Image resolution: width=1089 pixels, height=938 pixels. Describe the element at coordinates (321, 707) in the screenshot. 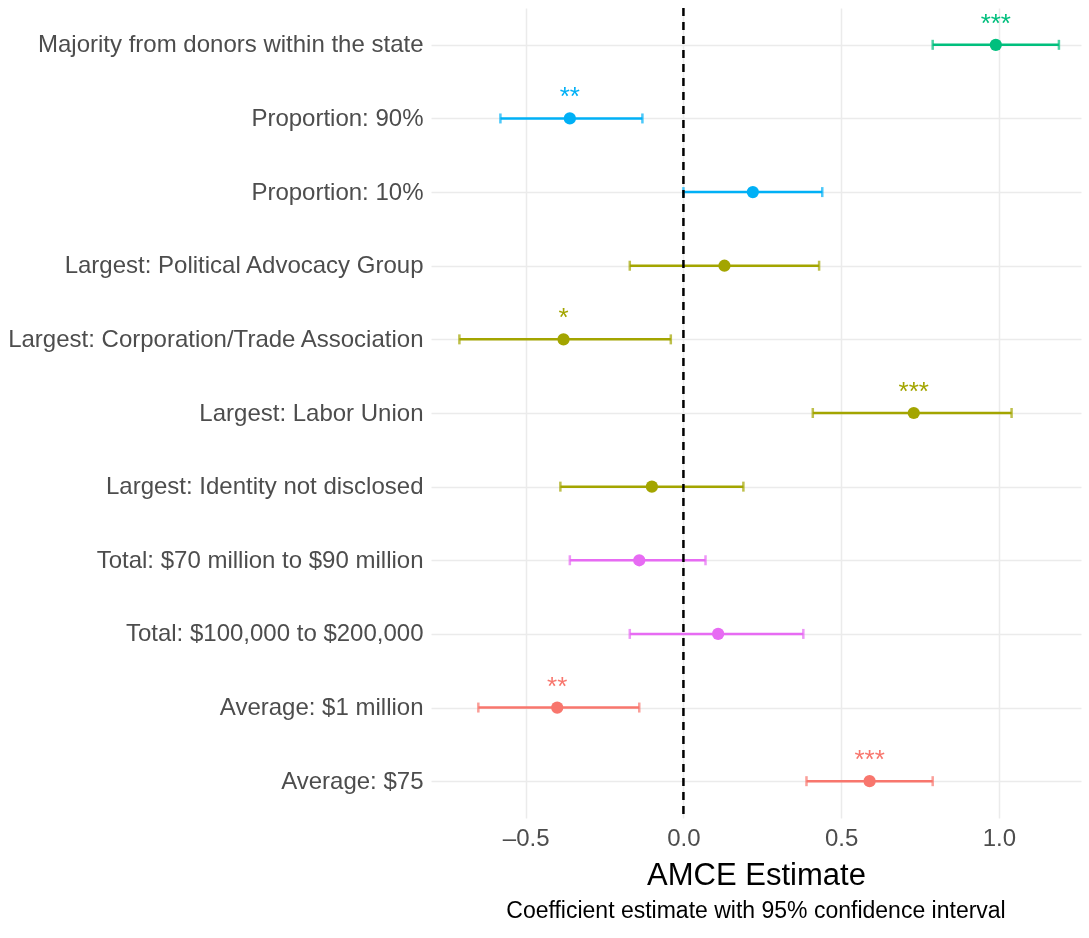

I see `y-tick-label: Average: $1 million` at that location.